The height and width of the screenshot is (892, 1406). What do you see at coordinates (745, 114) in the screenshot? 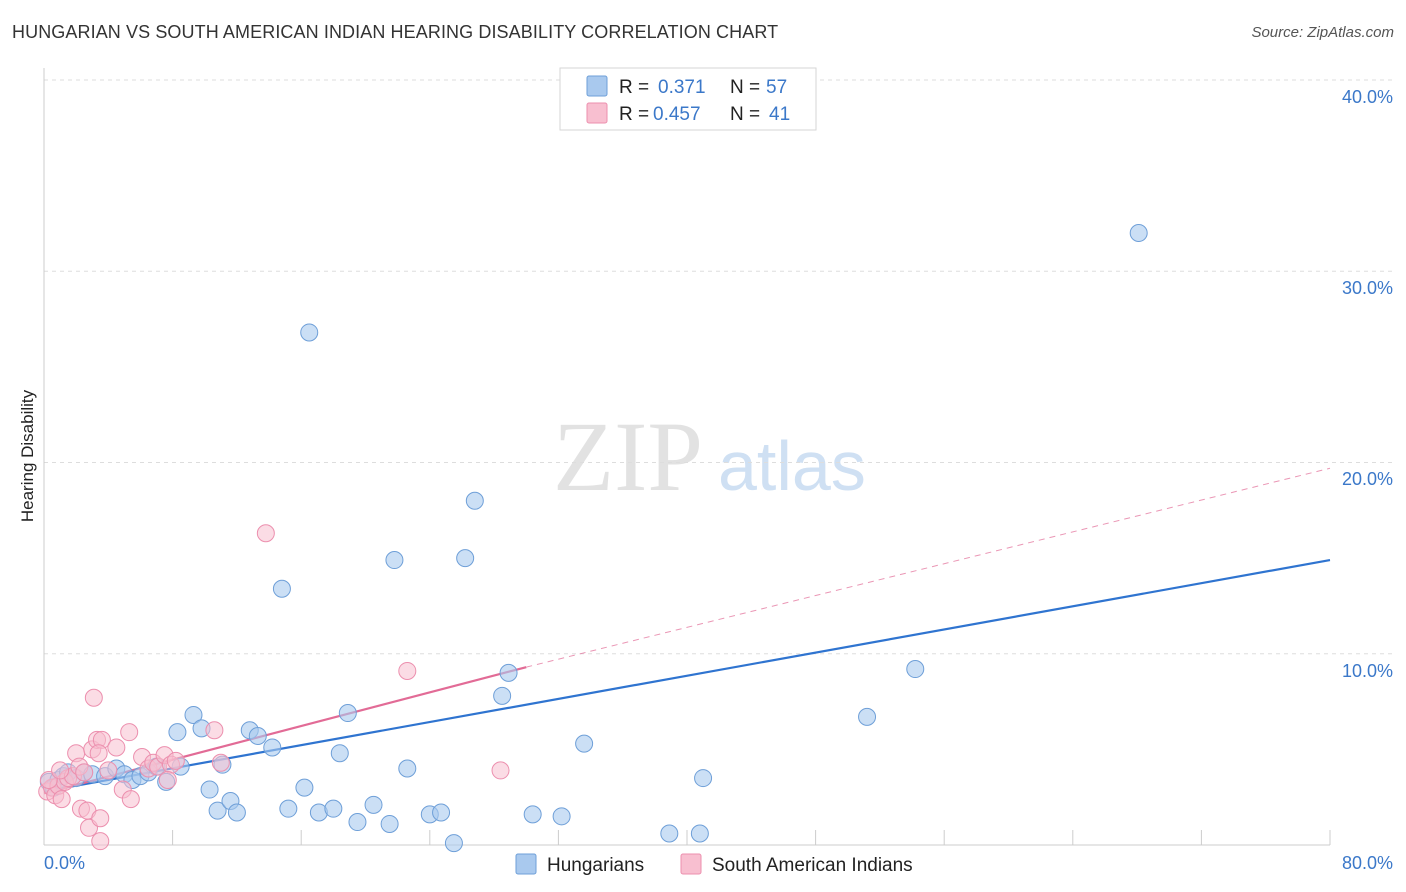
I see `legend-n-label-sai: N =` at bounding box center [745, 114].